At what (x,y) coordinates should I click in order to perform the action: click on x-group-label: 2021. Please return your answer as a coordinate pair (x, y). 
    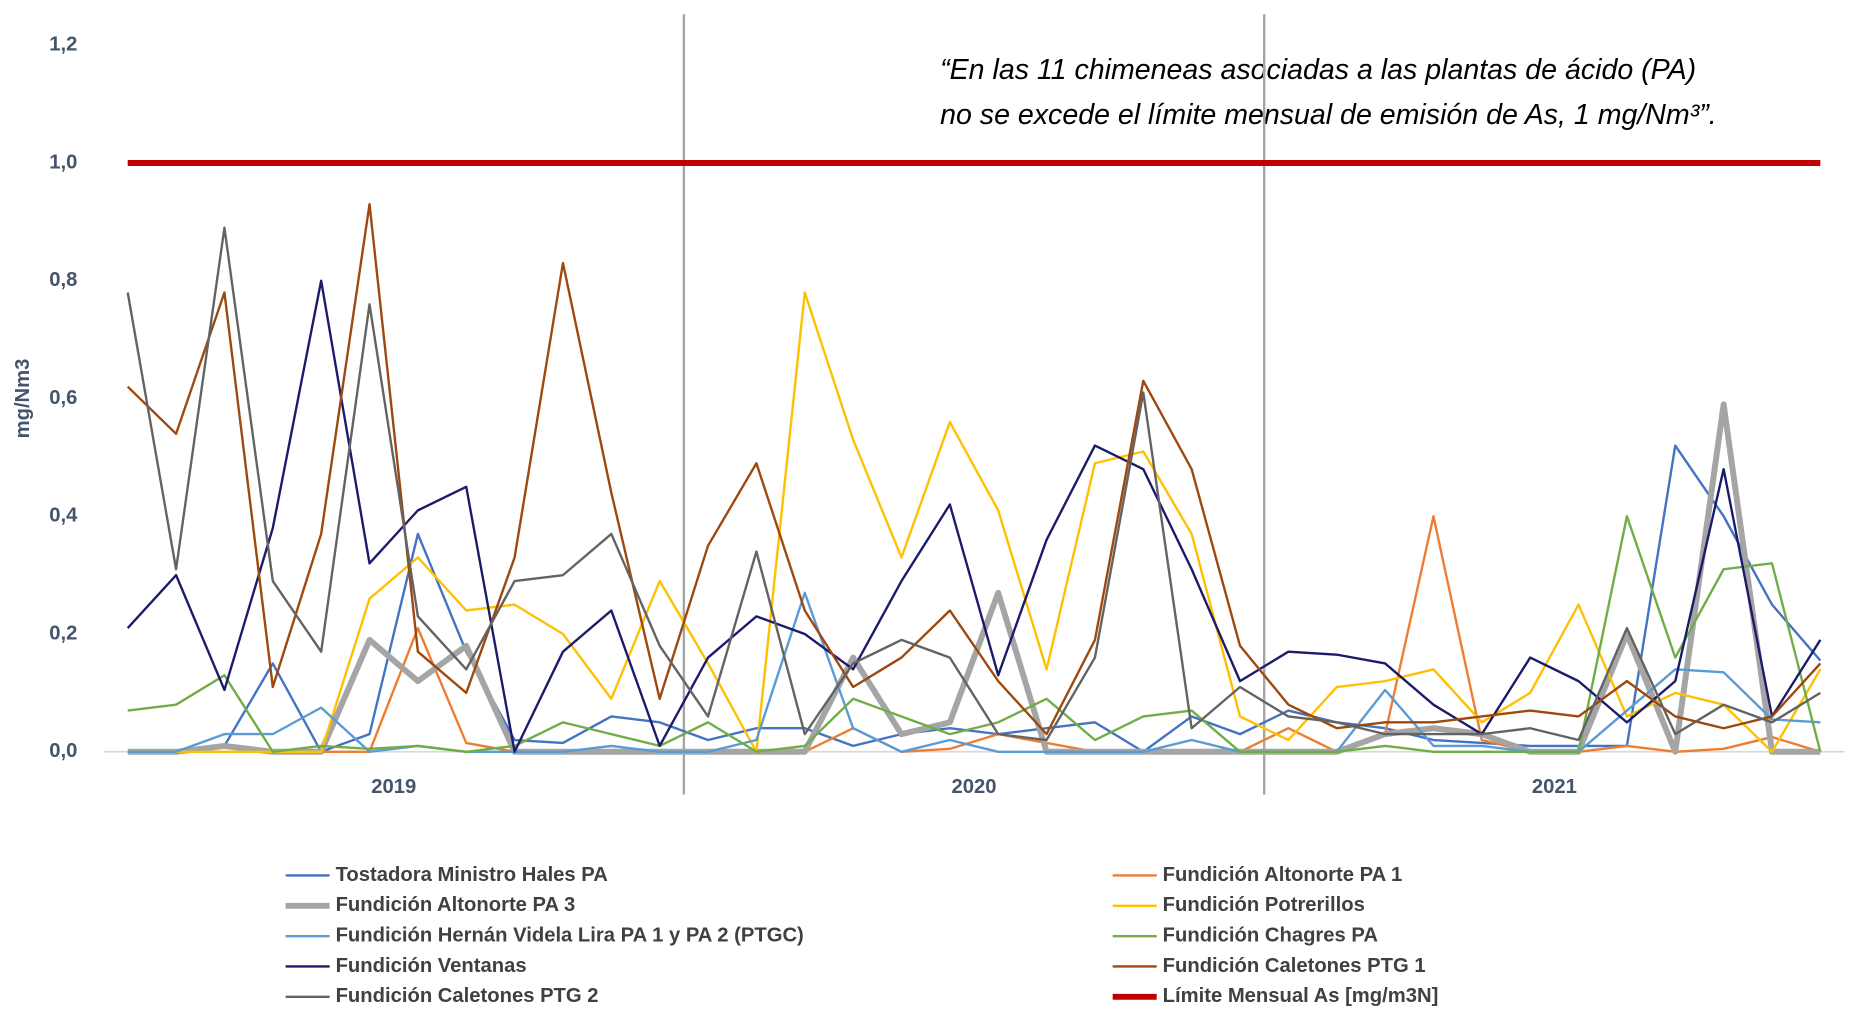
    Looking at the image, I should click on (1554, 787).